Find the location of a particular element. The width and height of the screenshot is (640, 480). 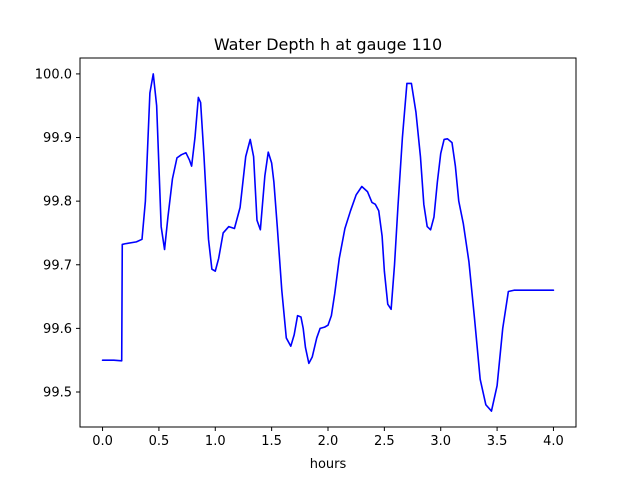

x-axis-label: hours is located at coordinates (328, 464).